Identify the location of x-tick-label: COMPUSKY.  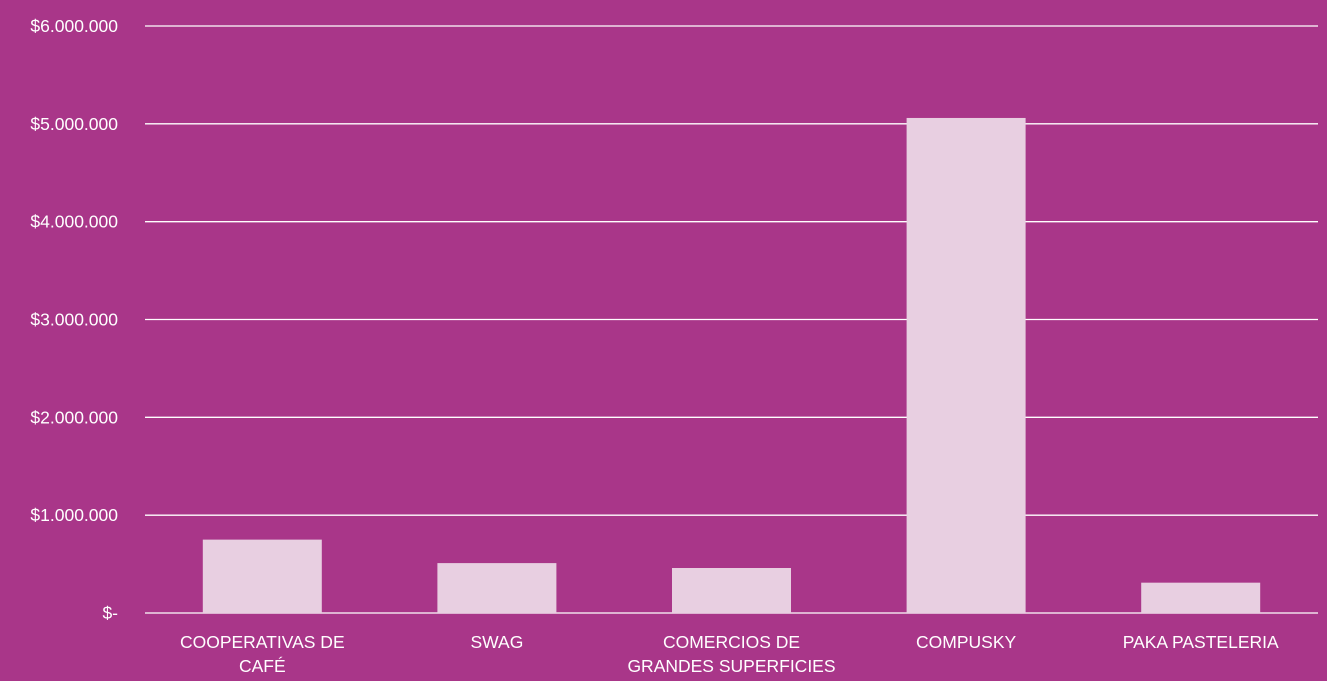
(966, 642).